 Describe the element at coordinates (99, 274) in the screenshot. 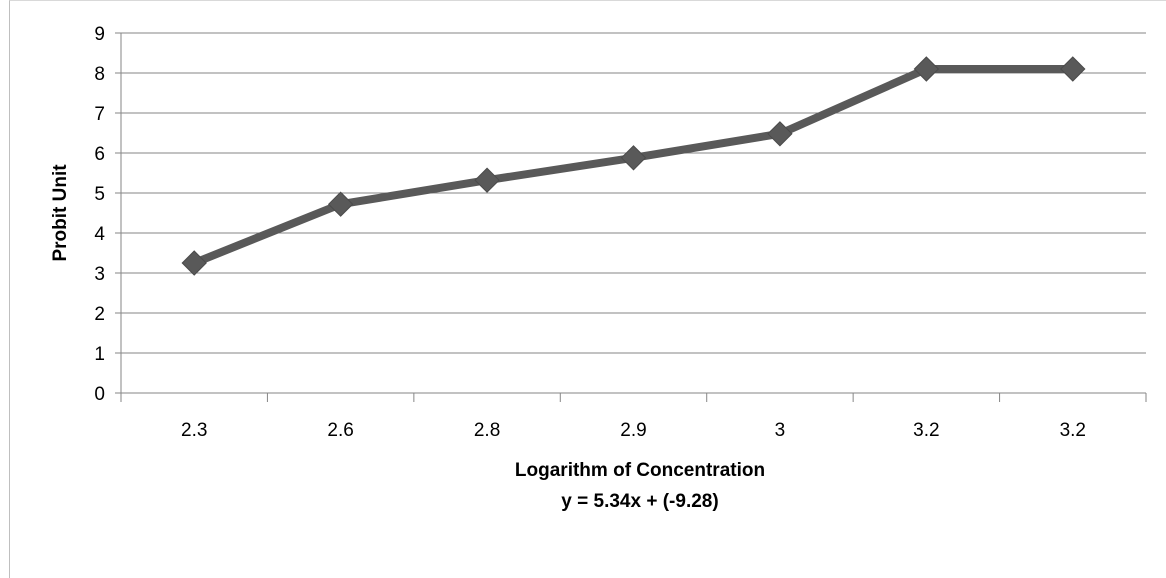

I see `y-tick-label: 3` at that location.